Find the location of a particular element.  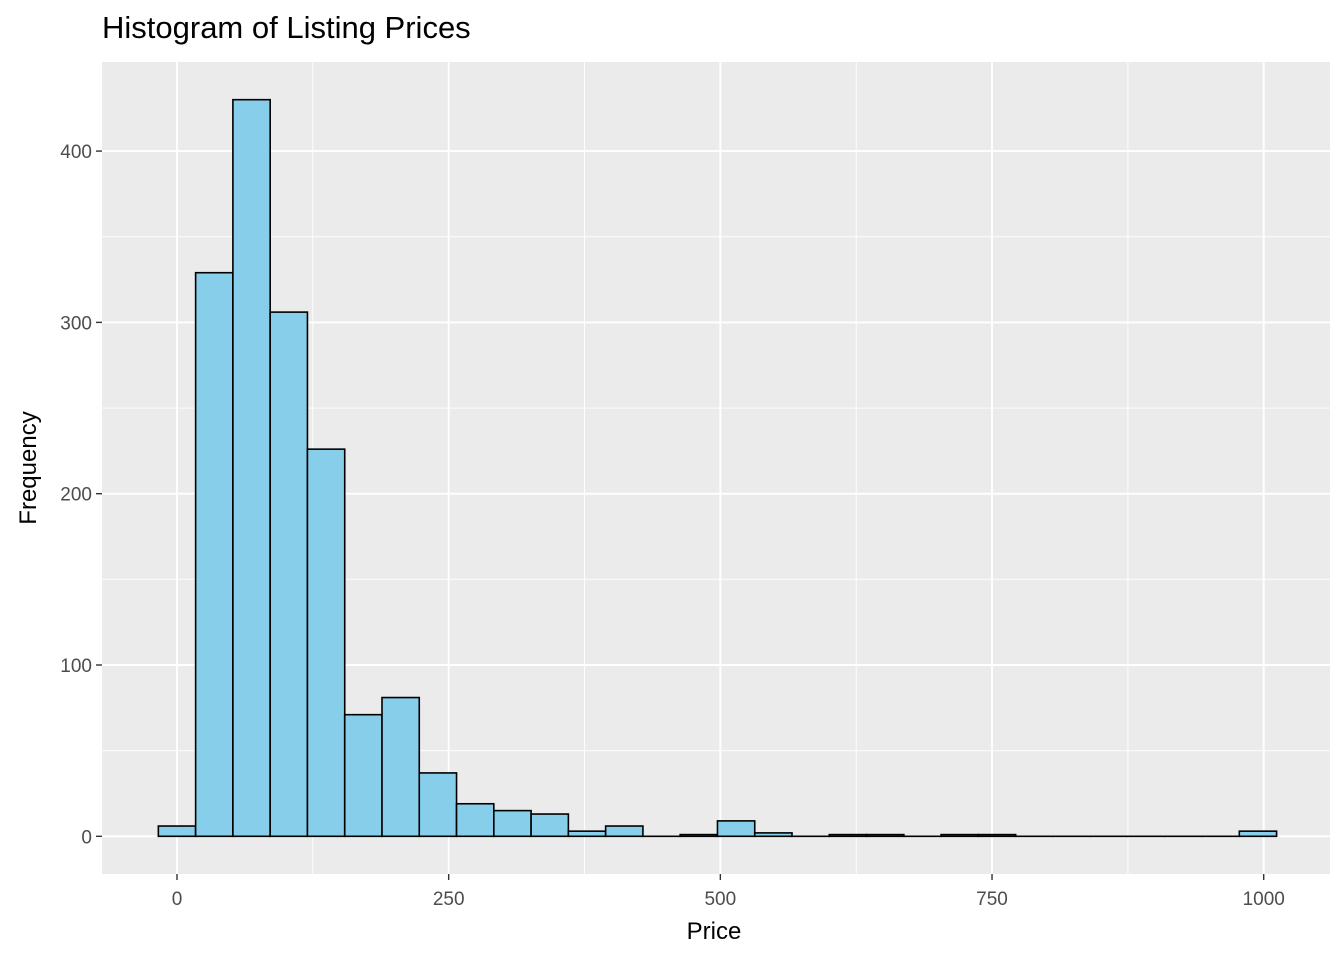

x-axis-tick-labels: 0 250 500 750 1000 is located at coordinates (728, 899).